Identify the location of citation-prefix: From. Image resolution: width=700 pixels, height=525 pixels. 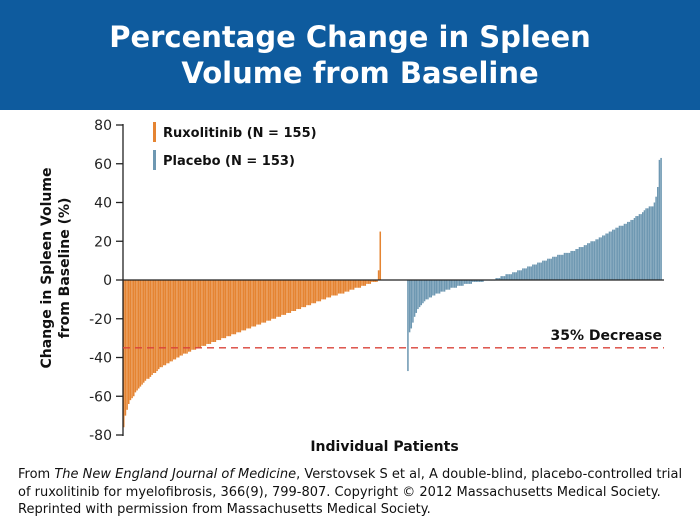
(36, 474).